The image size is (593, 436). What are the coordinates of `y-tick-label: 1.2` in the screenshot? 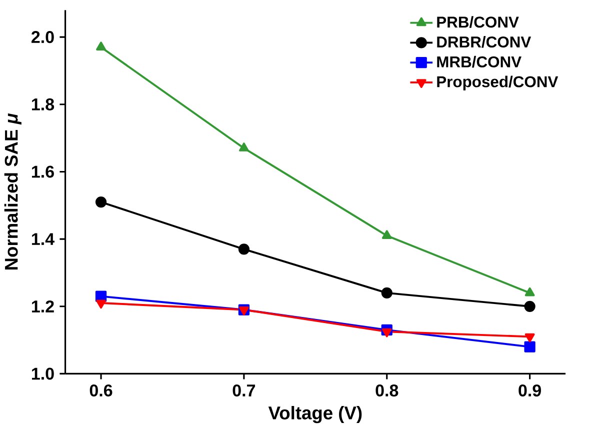 It's located at (43, 306).